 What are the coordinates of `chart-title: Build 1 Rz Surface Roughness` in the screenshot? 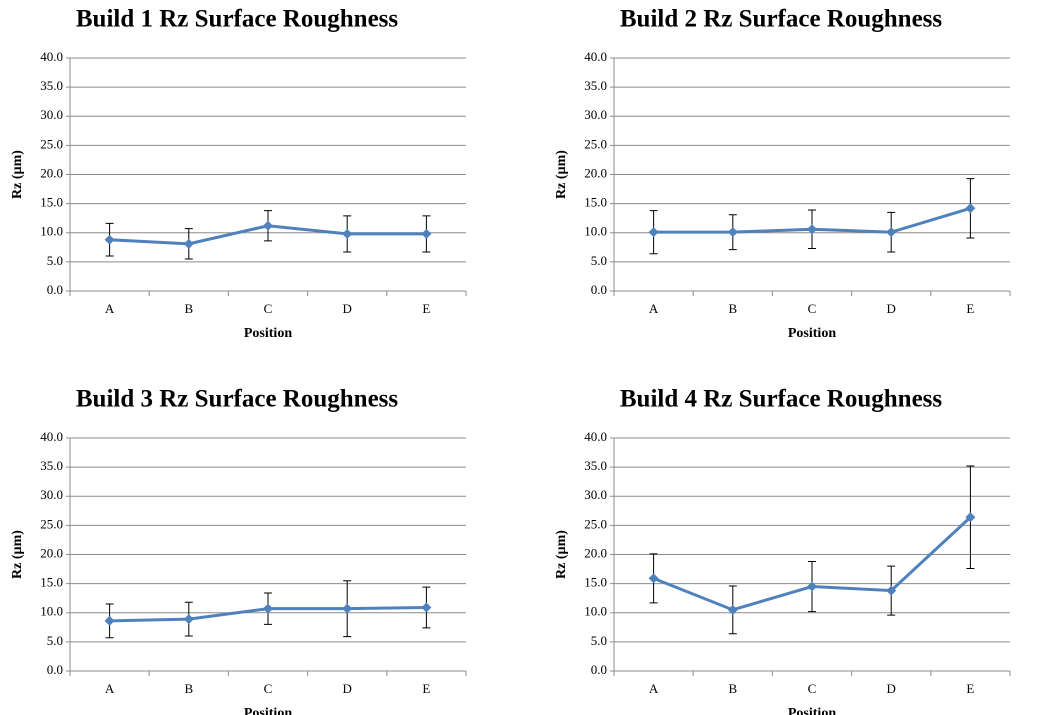 It's located at (237, 19).